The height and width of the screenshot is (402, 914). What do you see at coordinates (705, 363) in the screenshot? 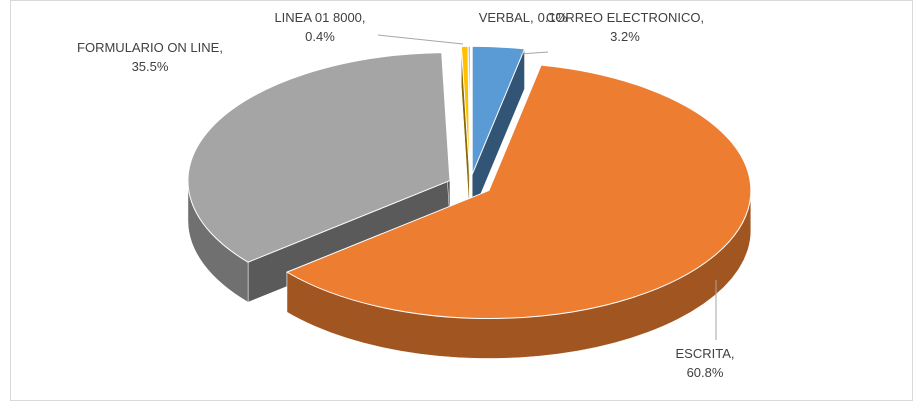
I see `data-label: ESCRITA, 60.8%` at bounding box center [705, 363].